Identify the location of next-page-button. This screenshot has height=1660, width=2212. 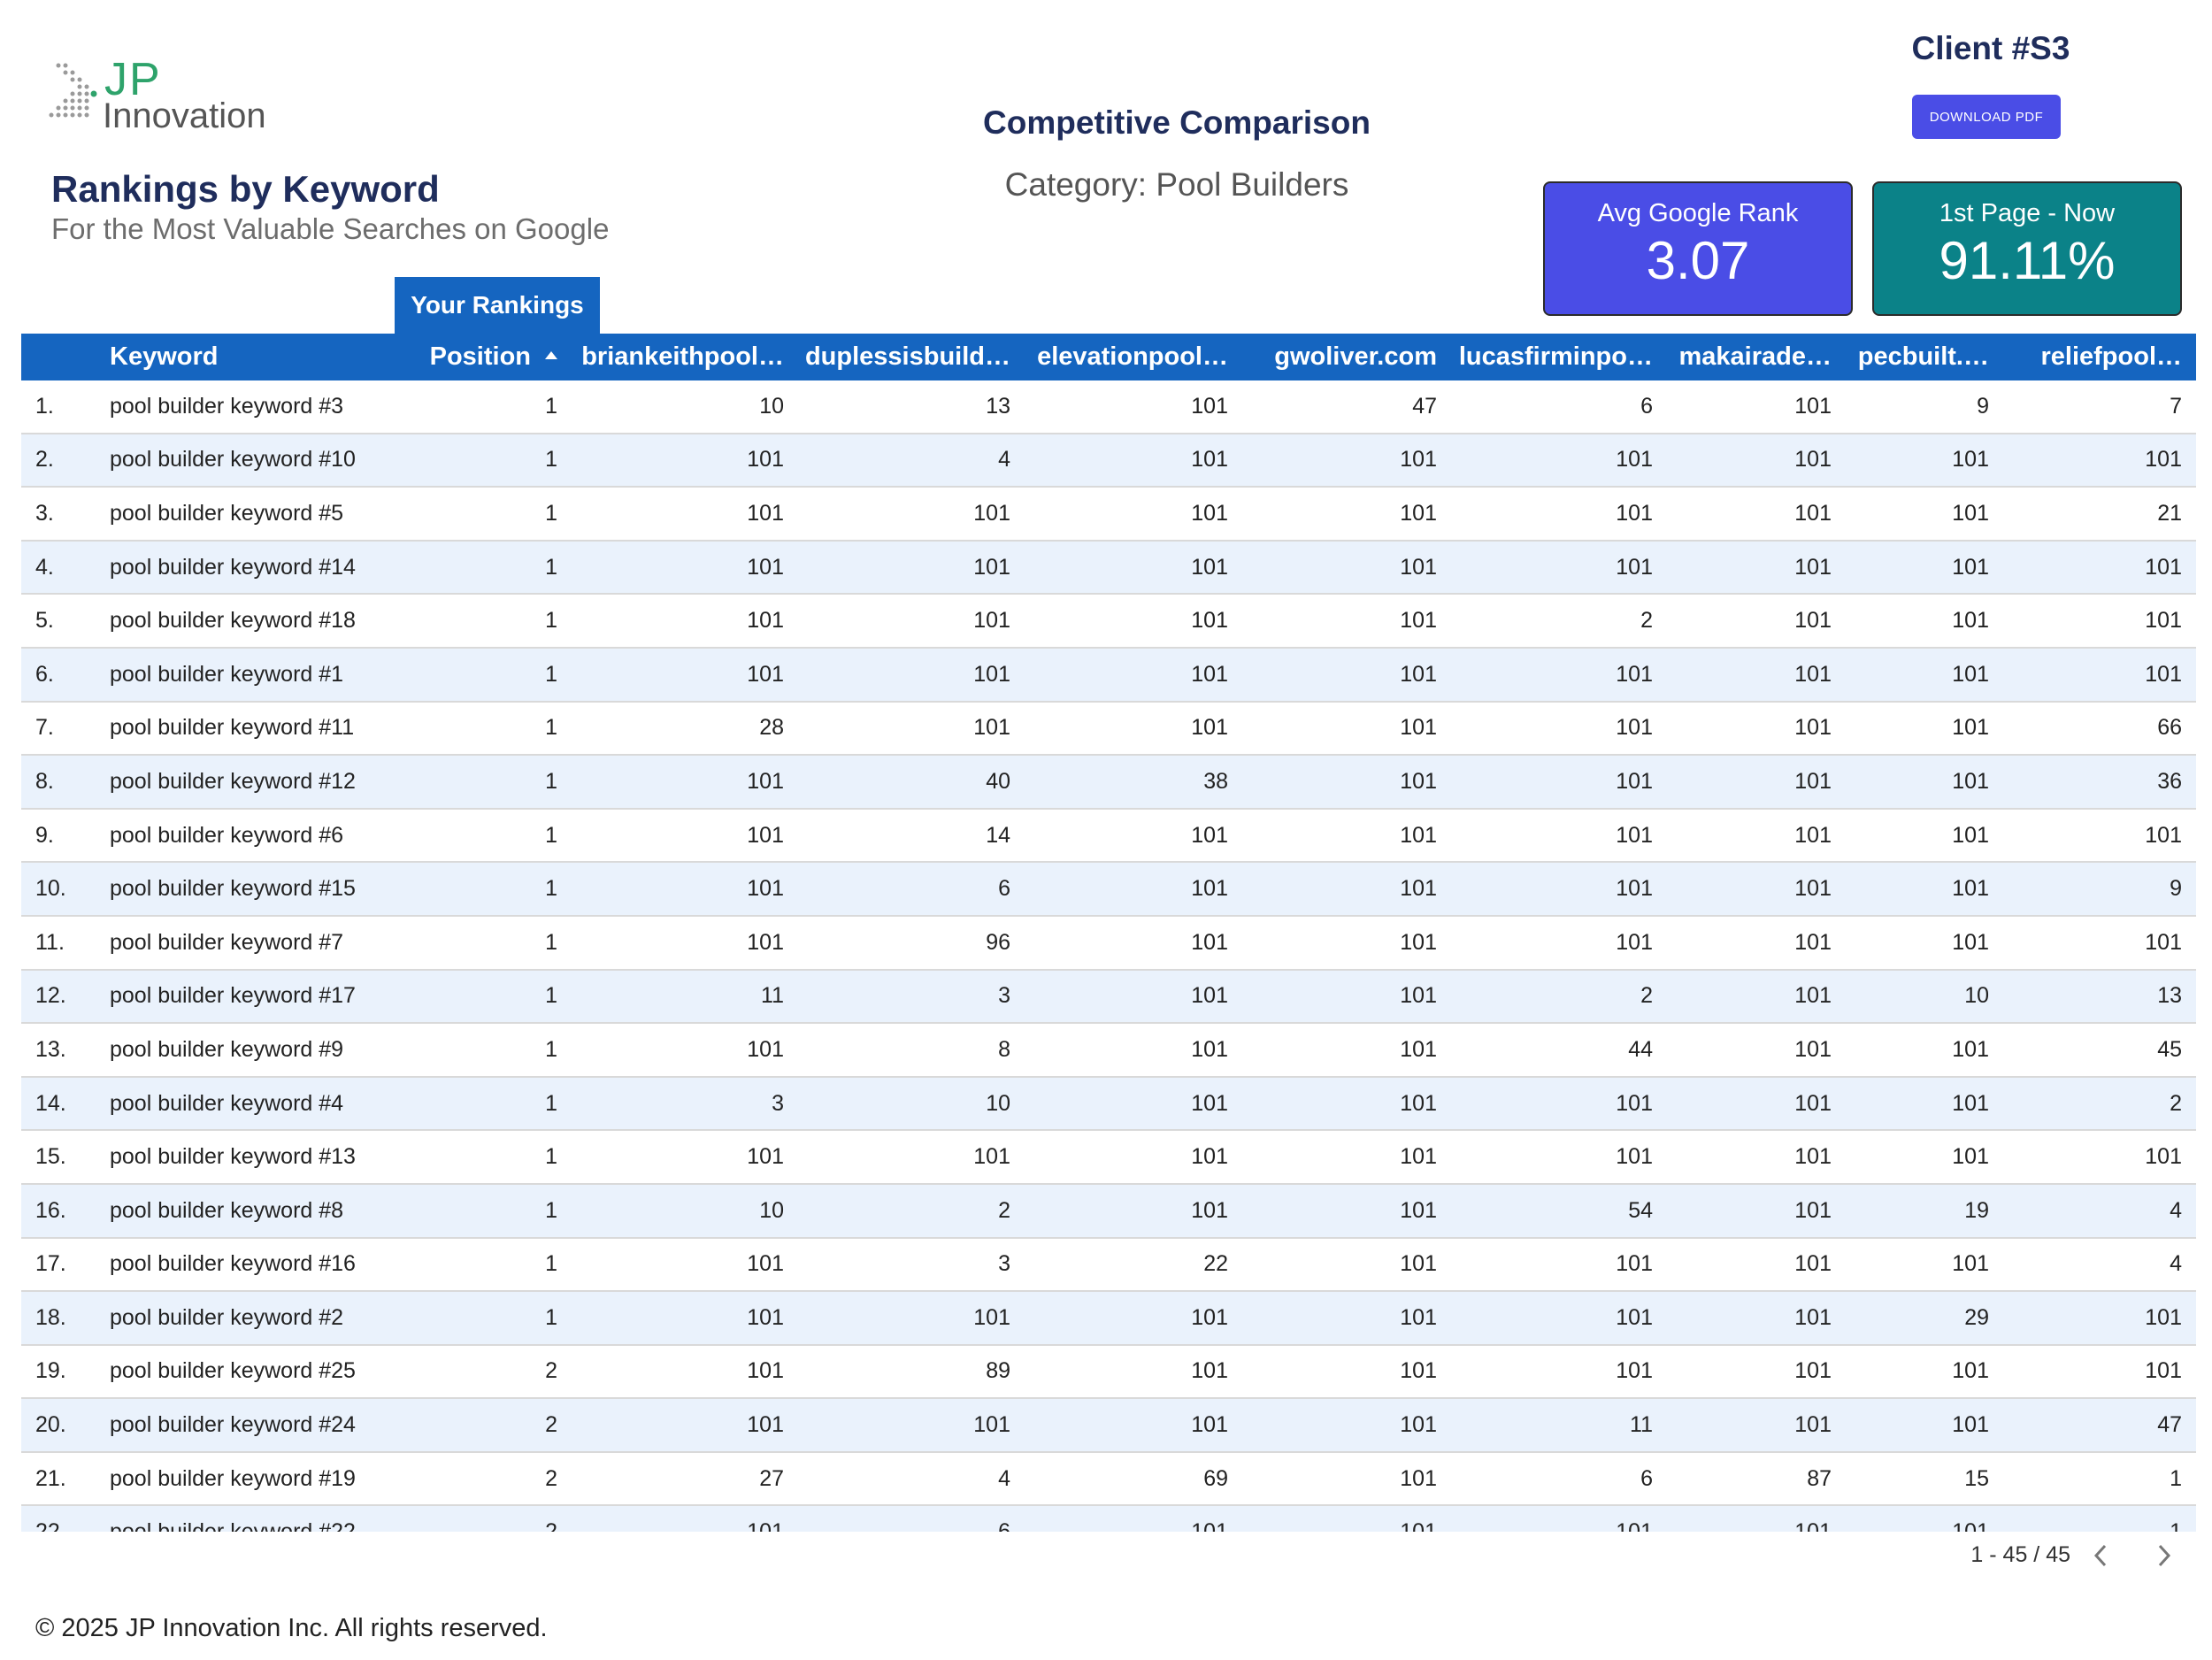
(2165, 1555).